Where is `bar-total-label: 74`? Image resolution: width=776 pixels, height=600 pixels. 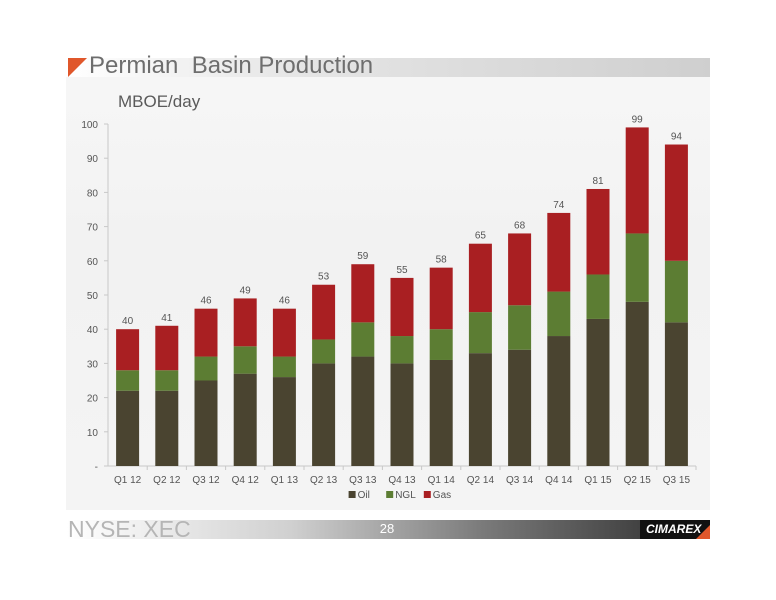
bar-total-label: 74 is located at coordinates (559, 205).